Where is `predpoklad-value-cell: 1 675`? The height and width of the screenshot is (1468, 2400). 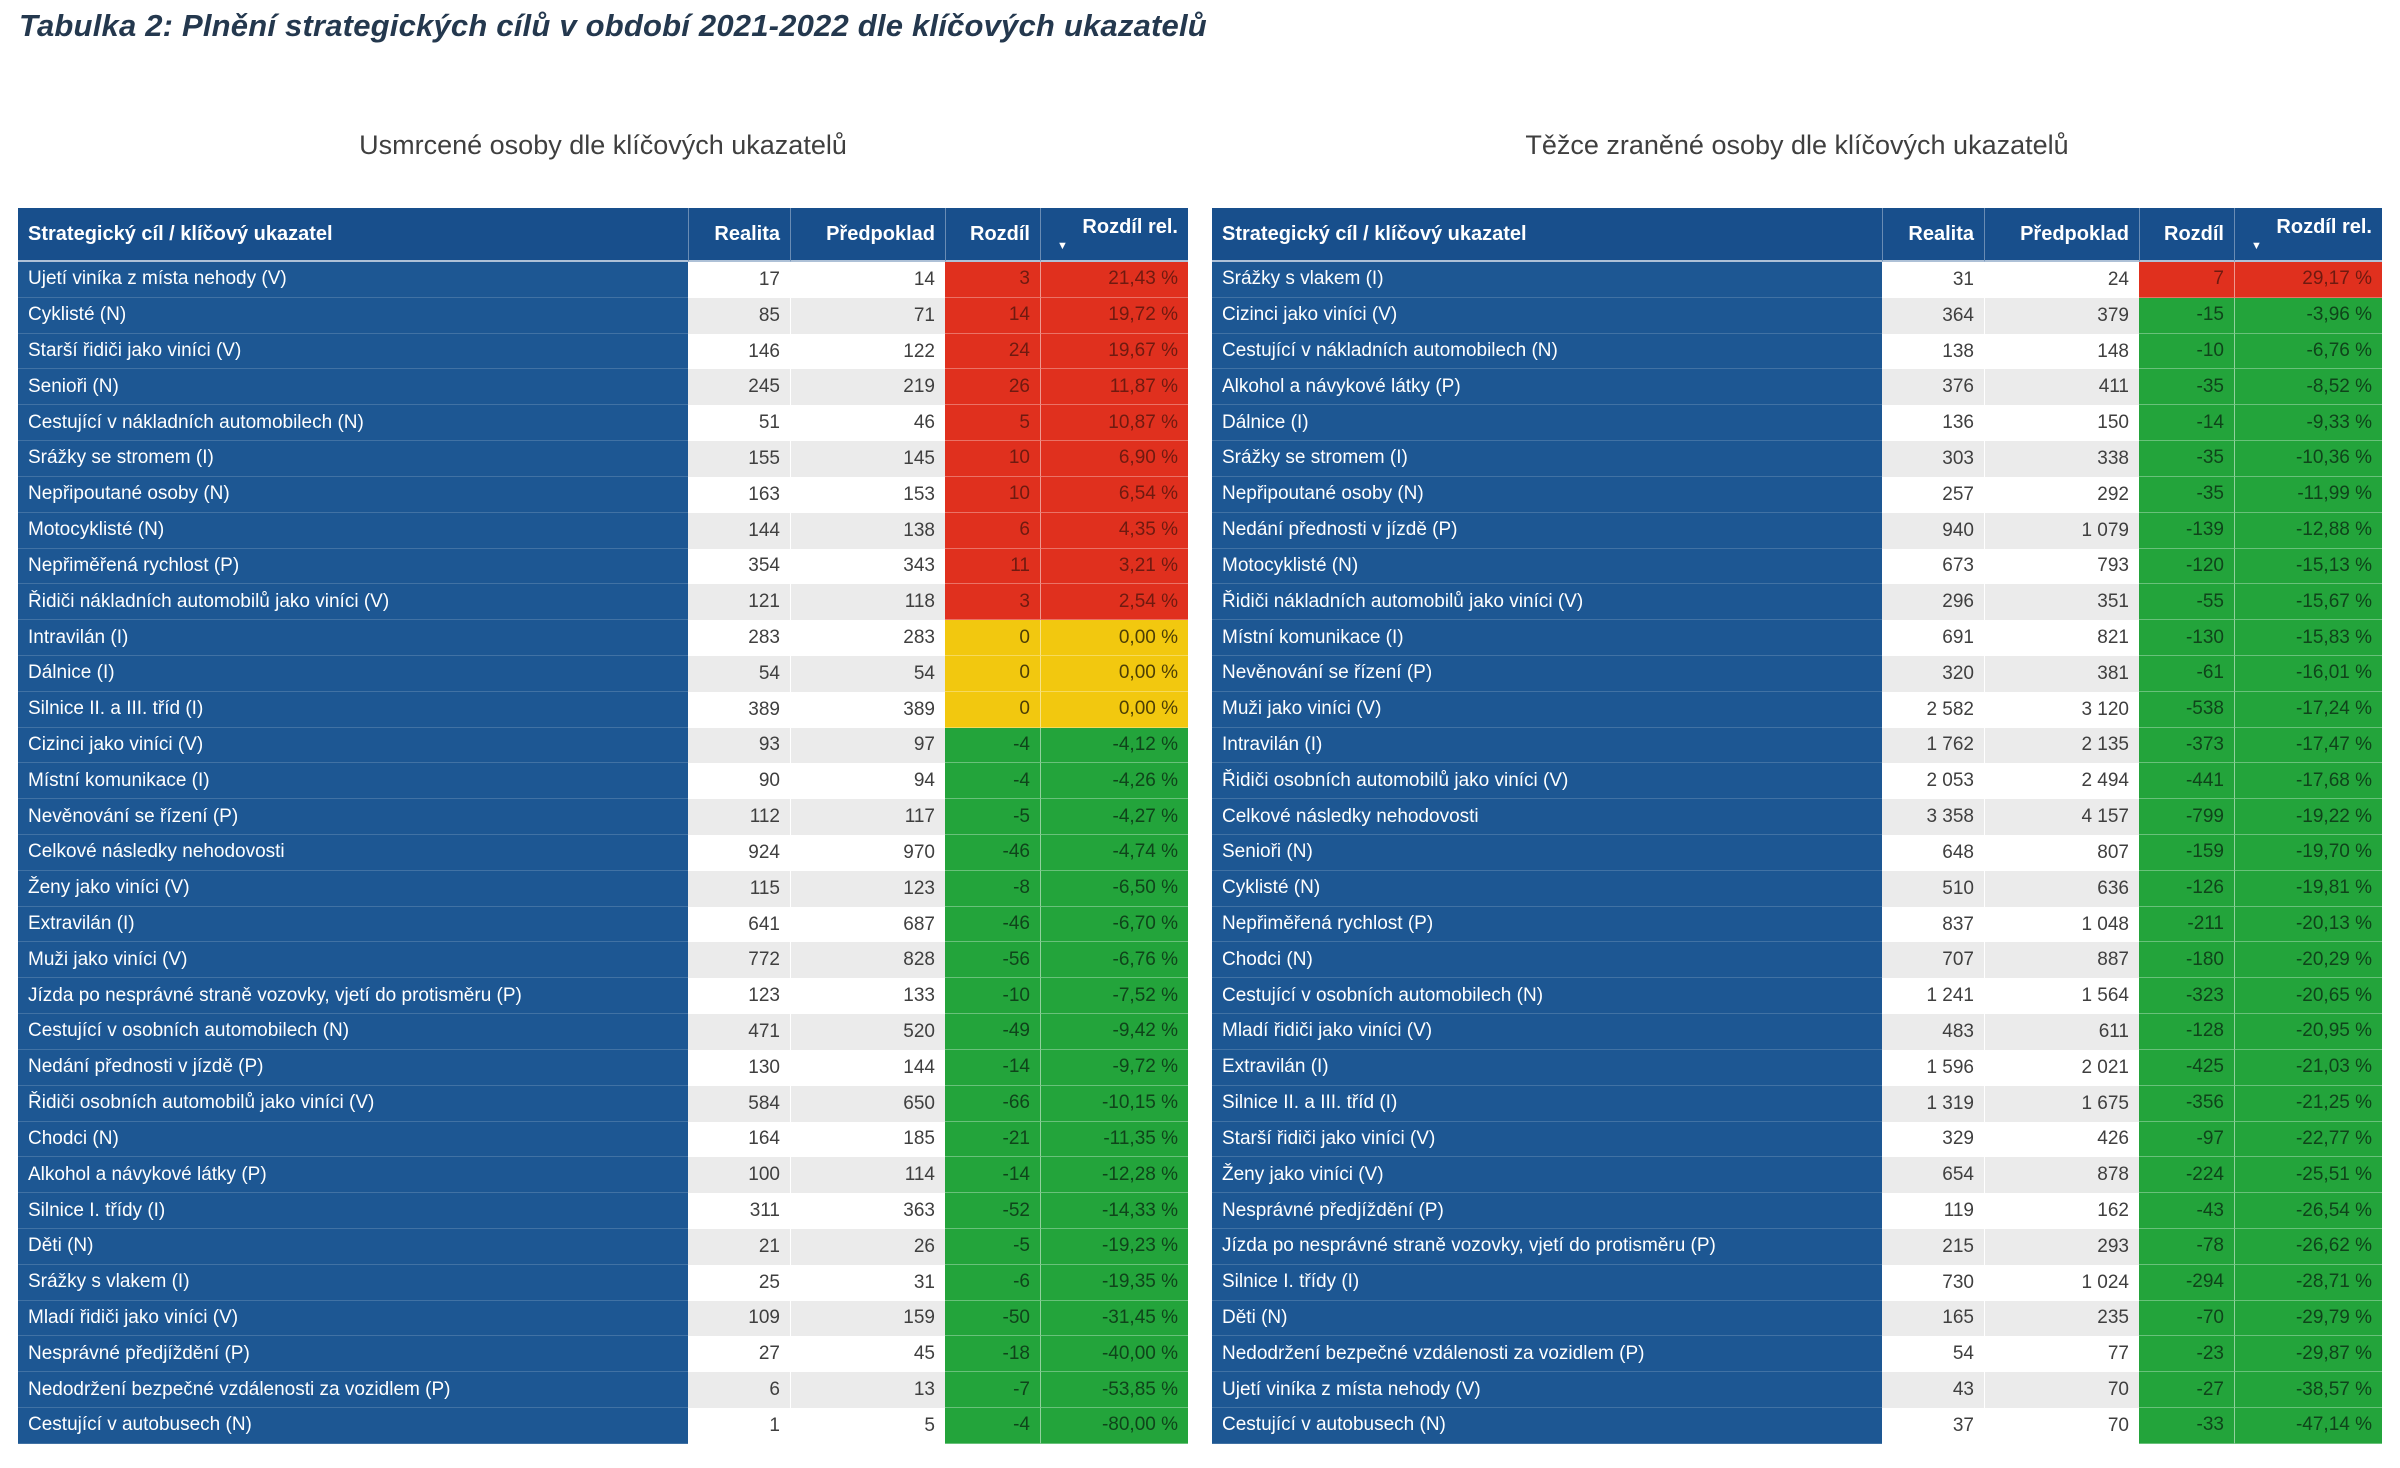 predpoklad-value-cell: 1 675 is located at coordinates (2061, 1103).